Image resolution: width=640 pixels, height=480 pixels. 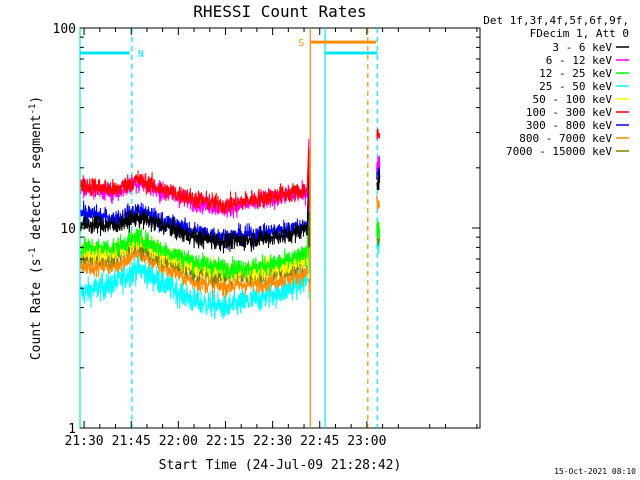 I want to click on x-tick-label-4: 22:30, so click(x=272, y=441).